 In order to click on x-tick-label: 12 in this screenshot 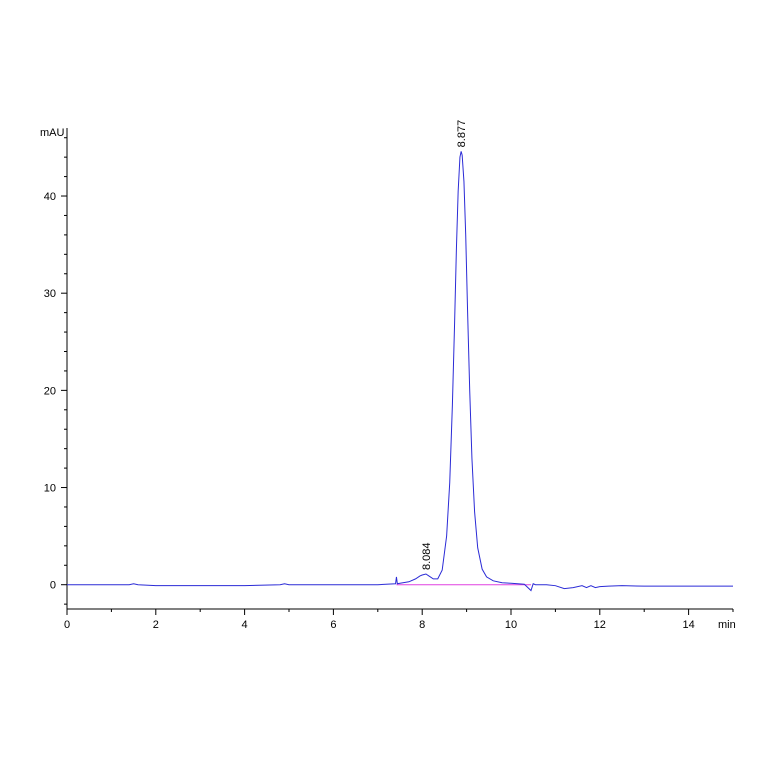, I will do `click(600, 625)`.